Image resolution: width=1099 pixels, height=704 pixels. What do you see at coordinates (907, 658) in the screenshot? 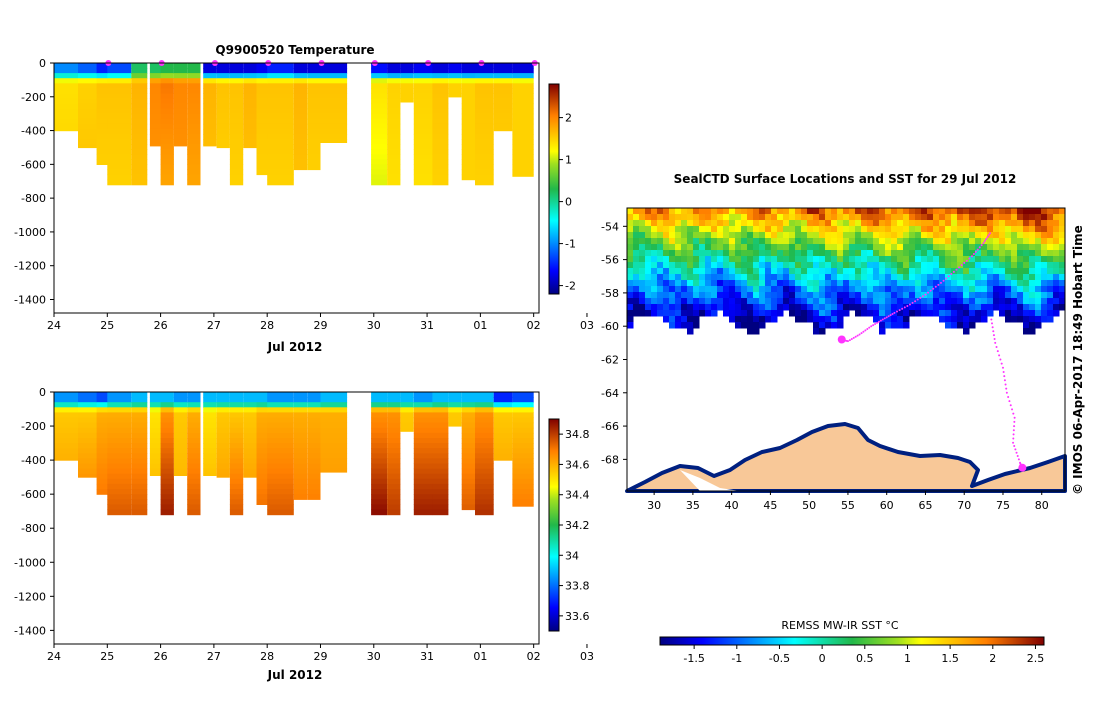
I see `sst-colorbar-tick-label: 1` at bounding box center [907, 658].